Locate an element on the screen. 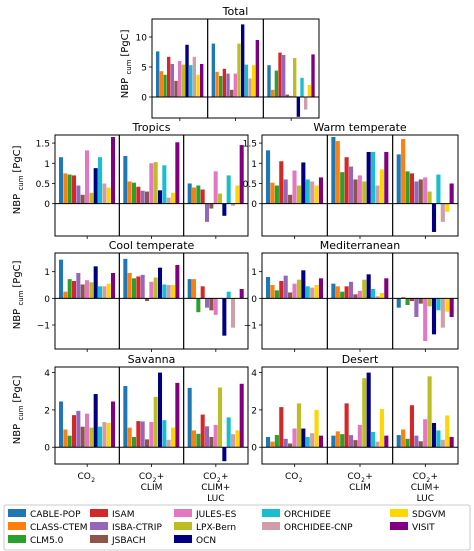 The height and width of the screenshot is (551, 474). y-axis-label-main: NBP is located at coordinates (17, 434).